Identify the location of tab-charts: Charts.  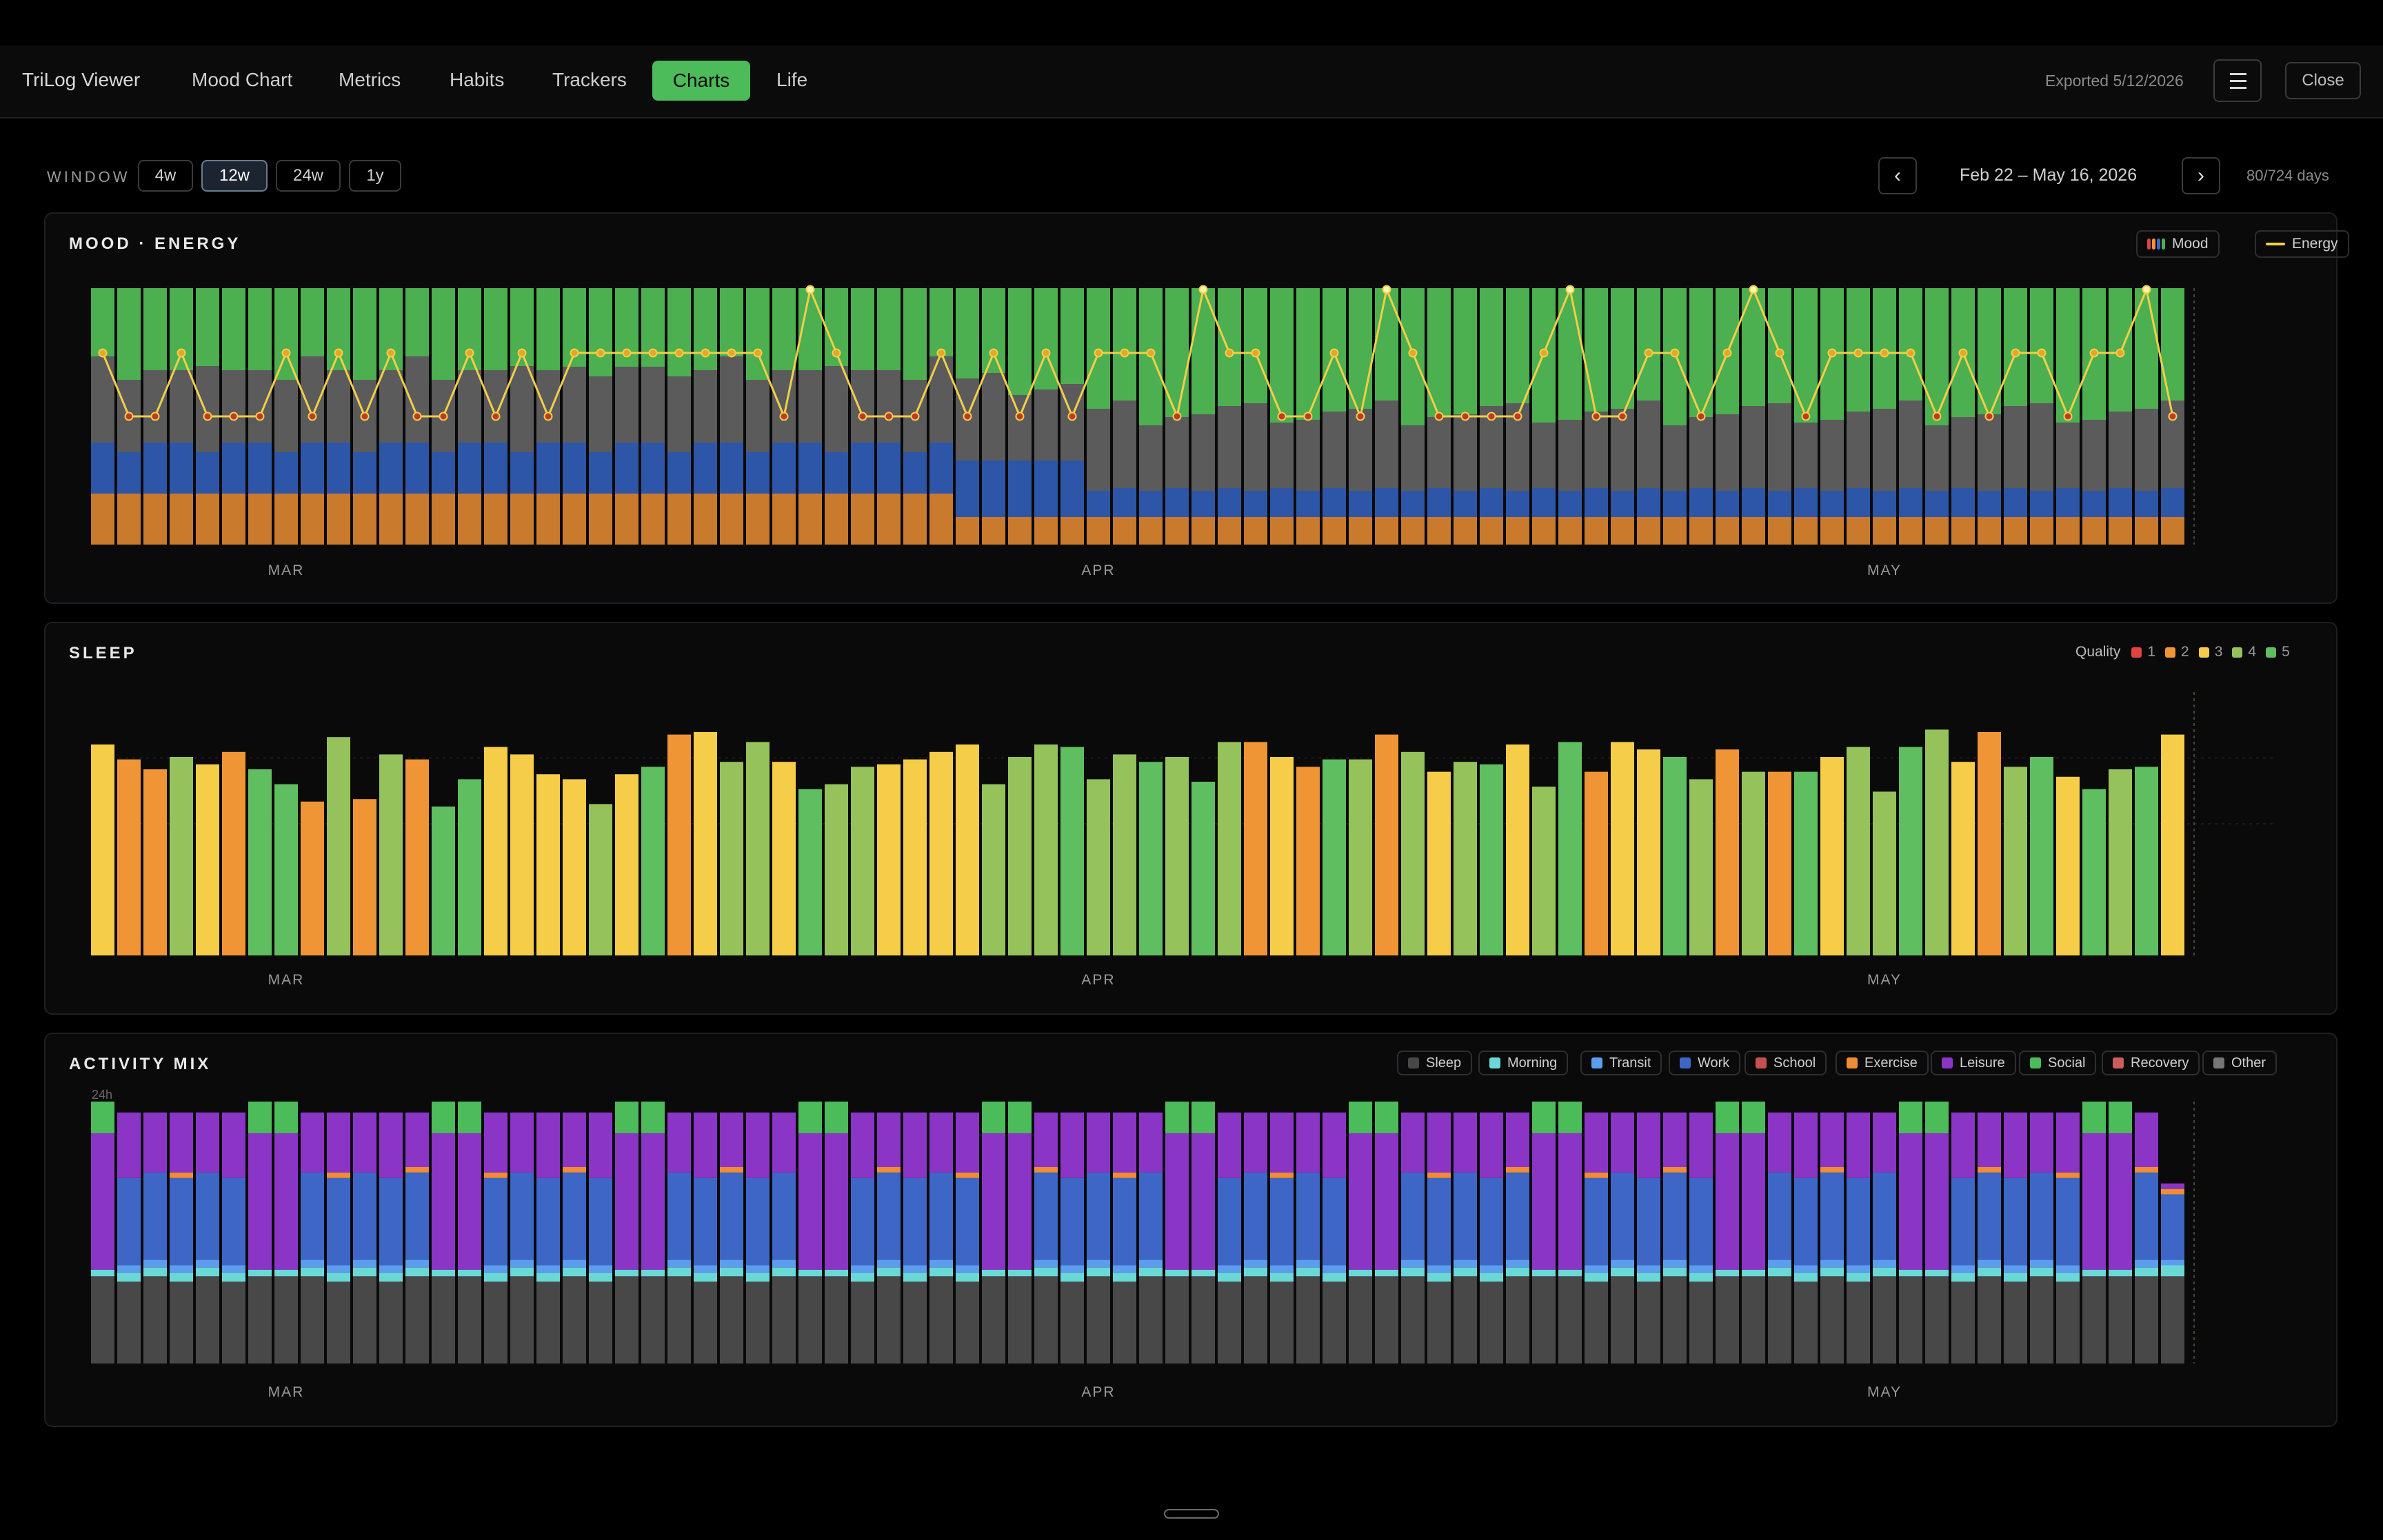
(701, 81).